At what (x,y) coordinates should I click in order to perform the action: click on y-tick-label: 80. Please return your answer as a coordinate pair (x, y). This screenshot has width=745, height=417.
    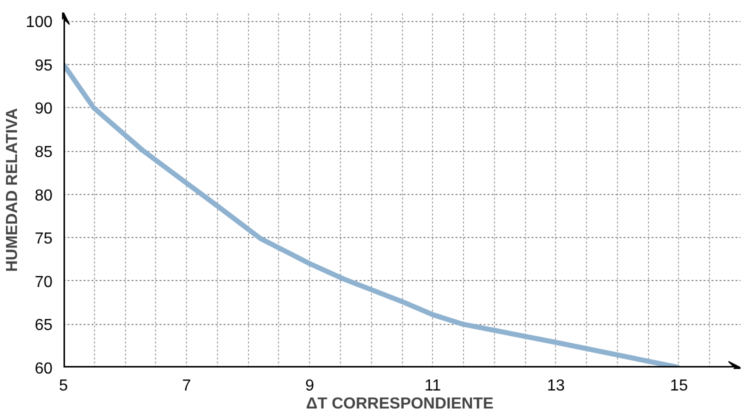
    Looking at the image, I should click on (43, 195).